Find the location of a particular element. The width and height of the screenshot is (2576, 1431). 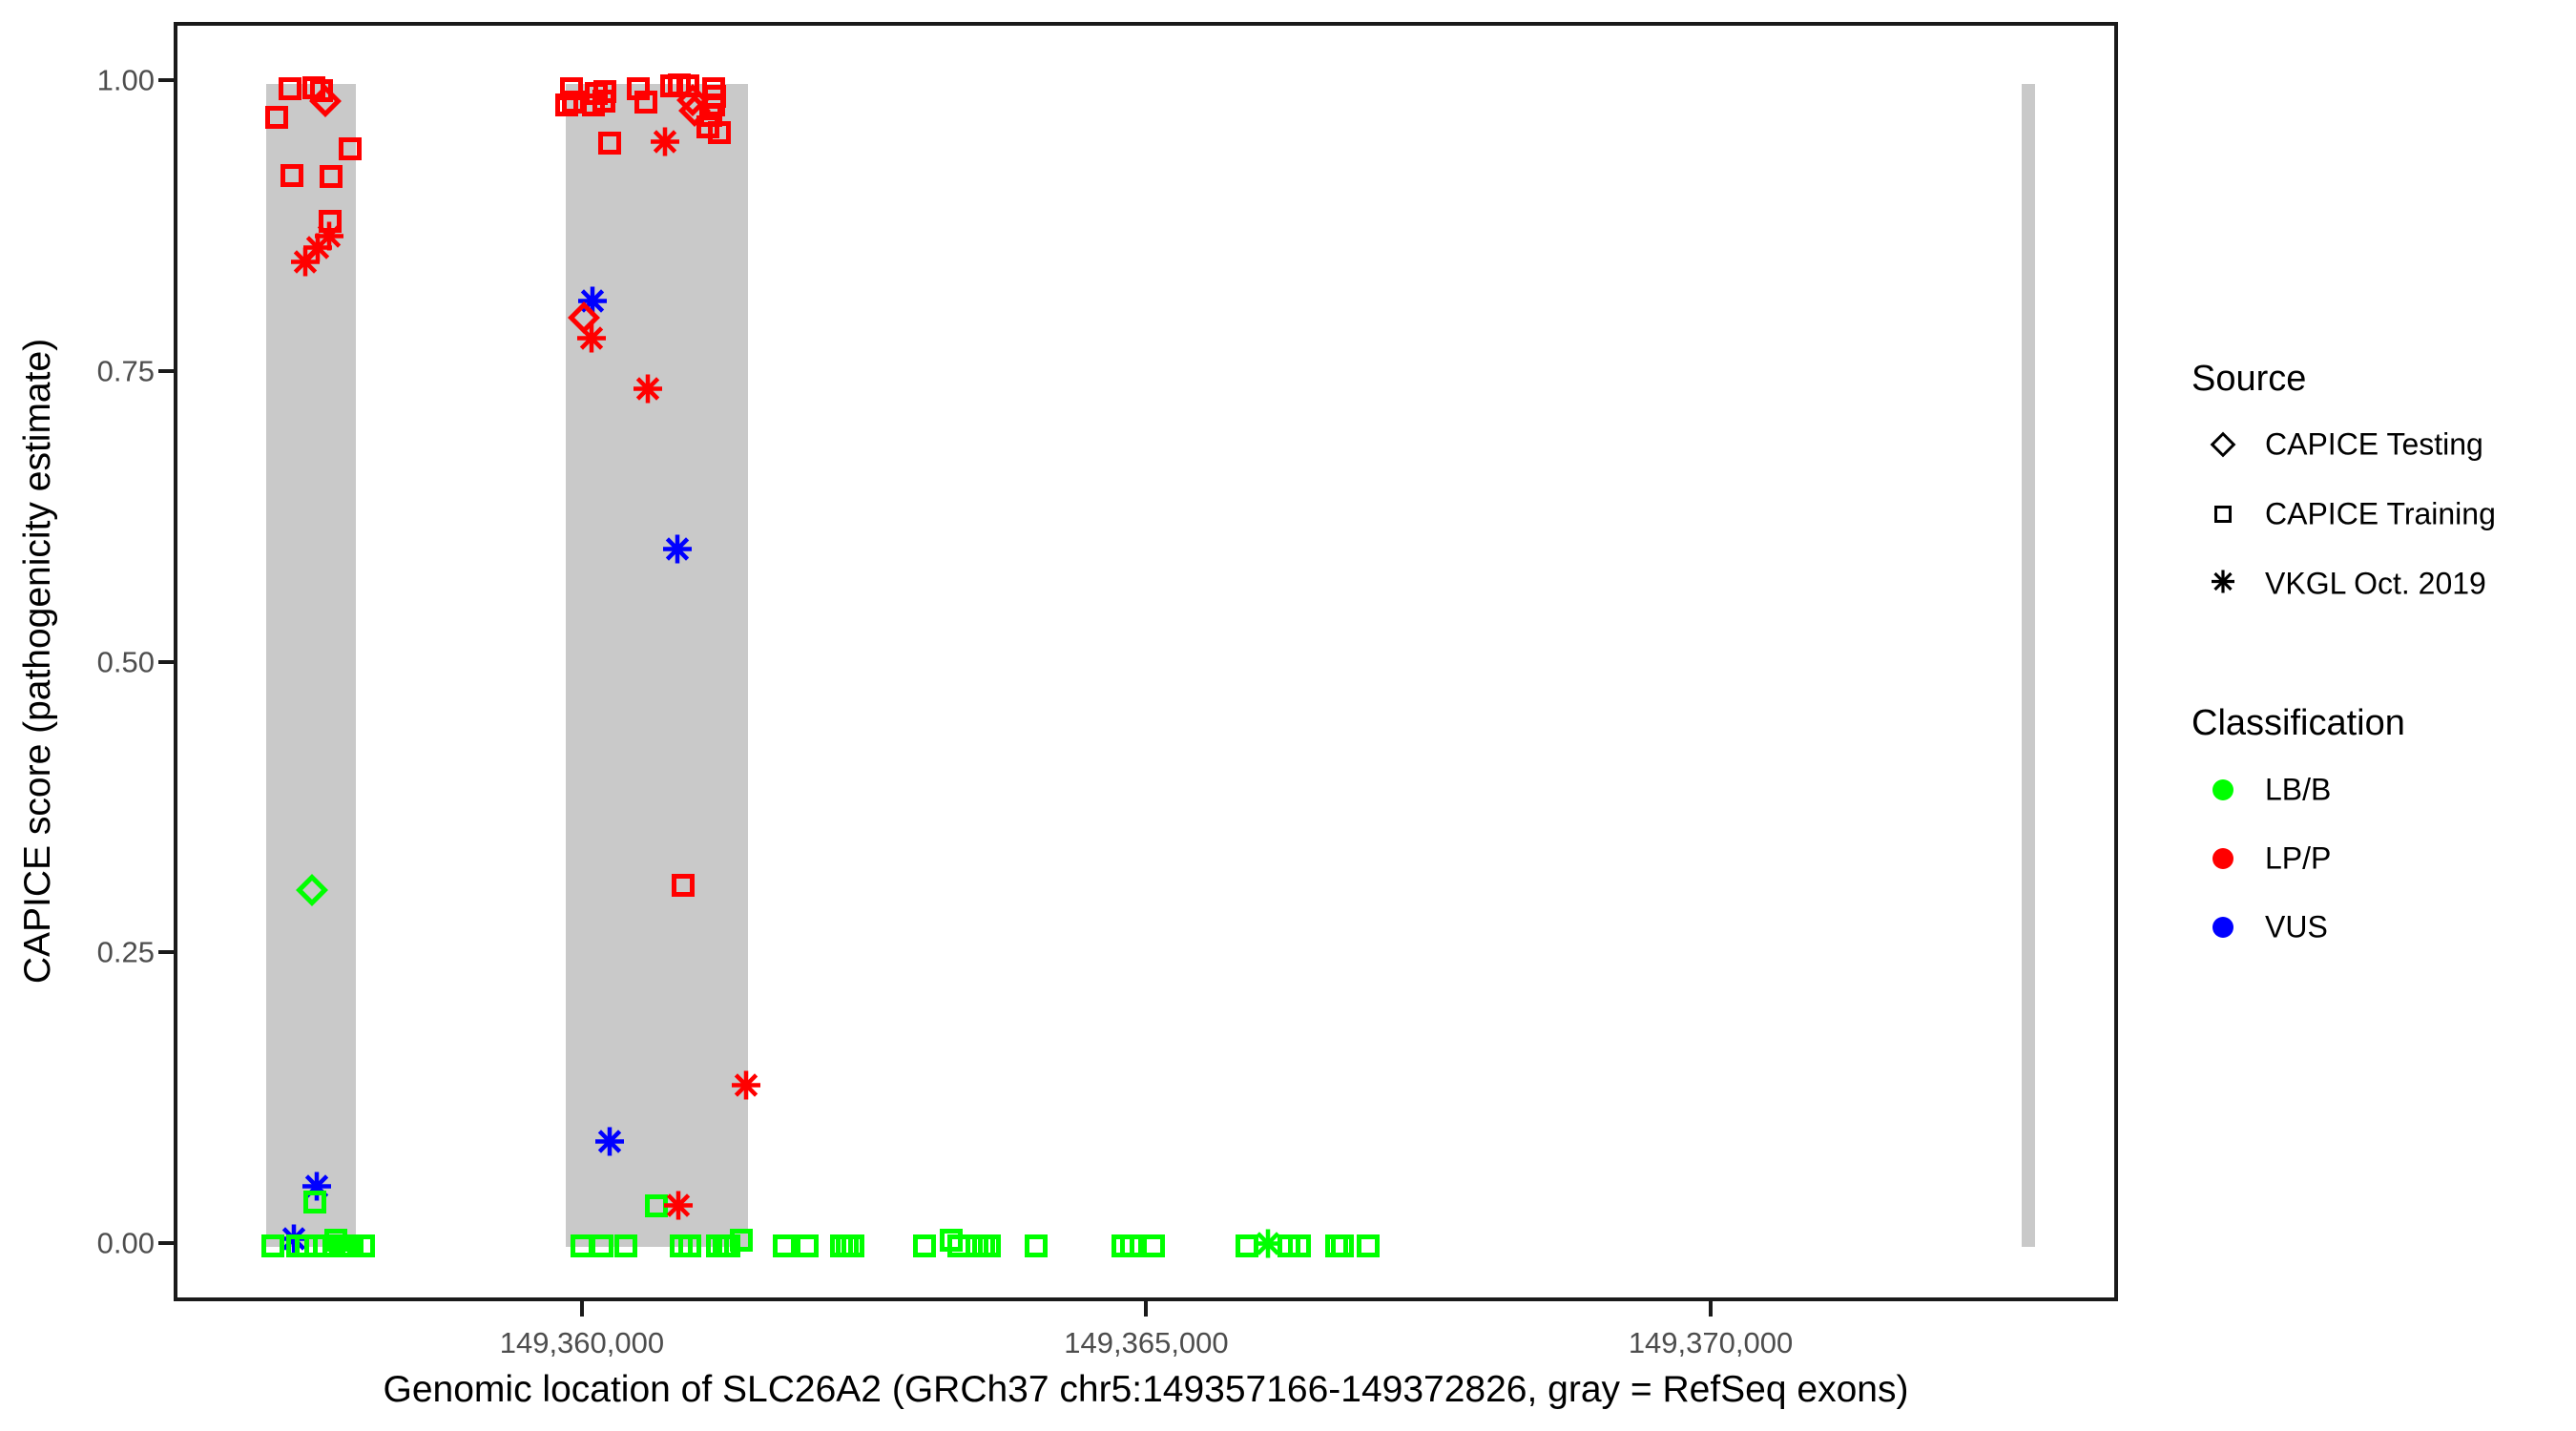

legend-item-label: CAPICE Testing is located at coordinates (2374, 444).